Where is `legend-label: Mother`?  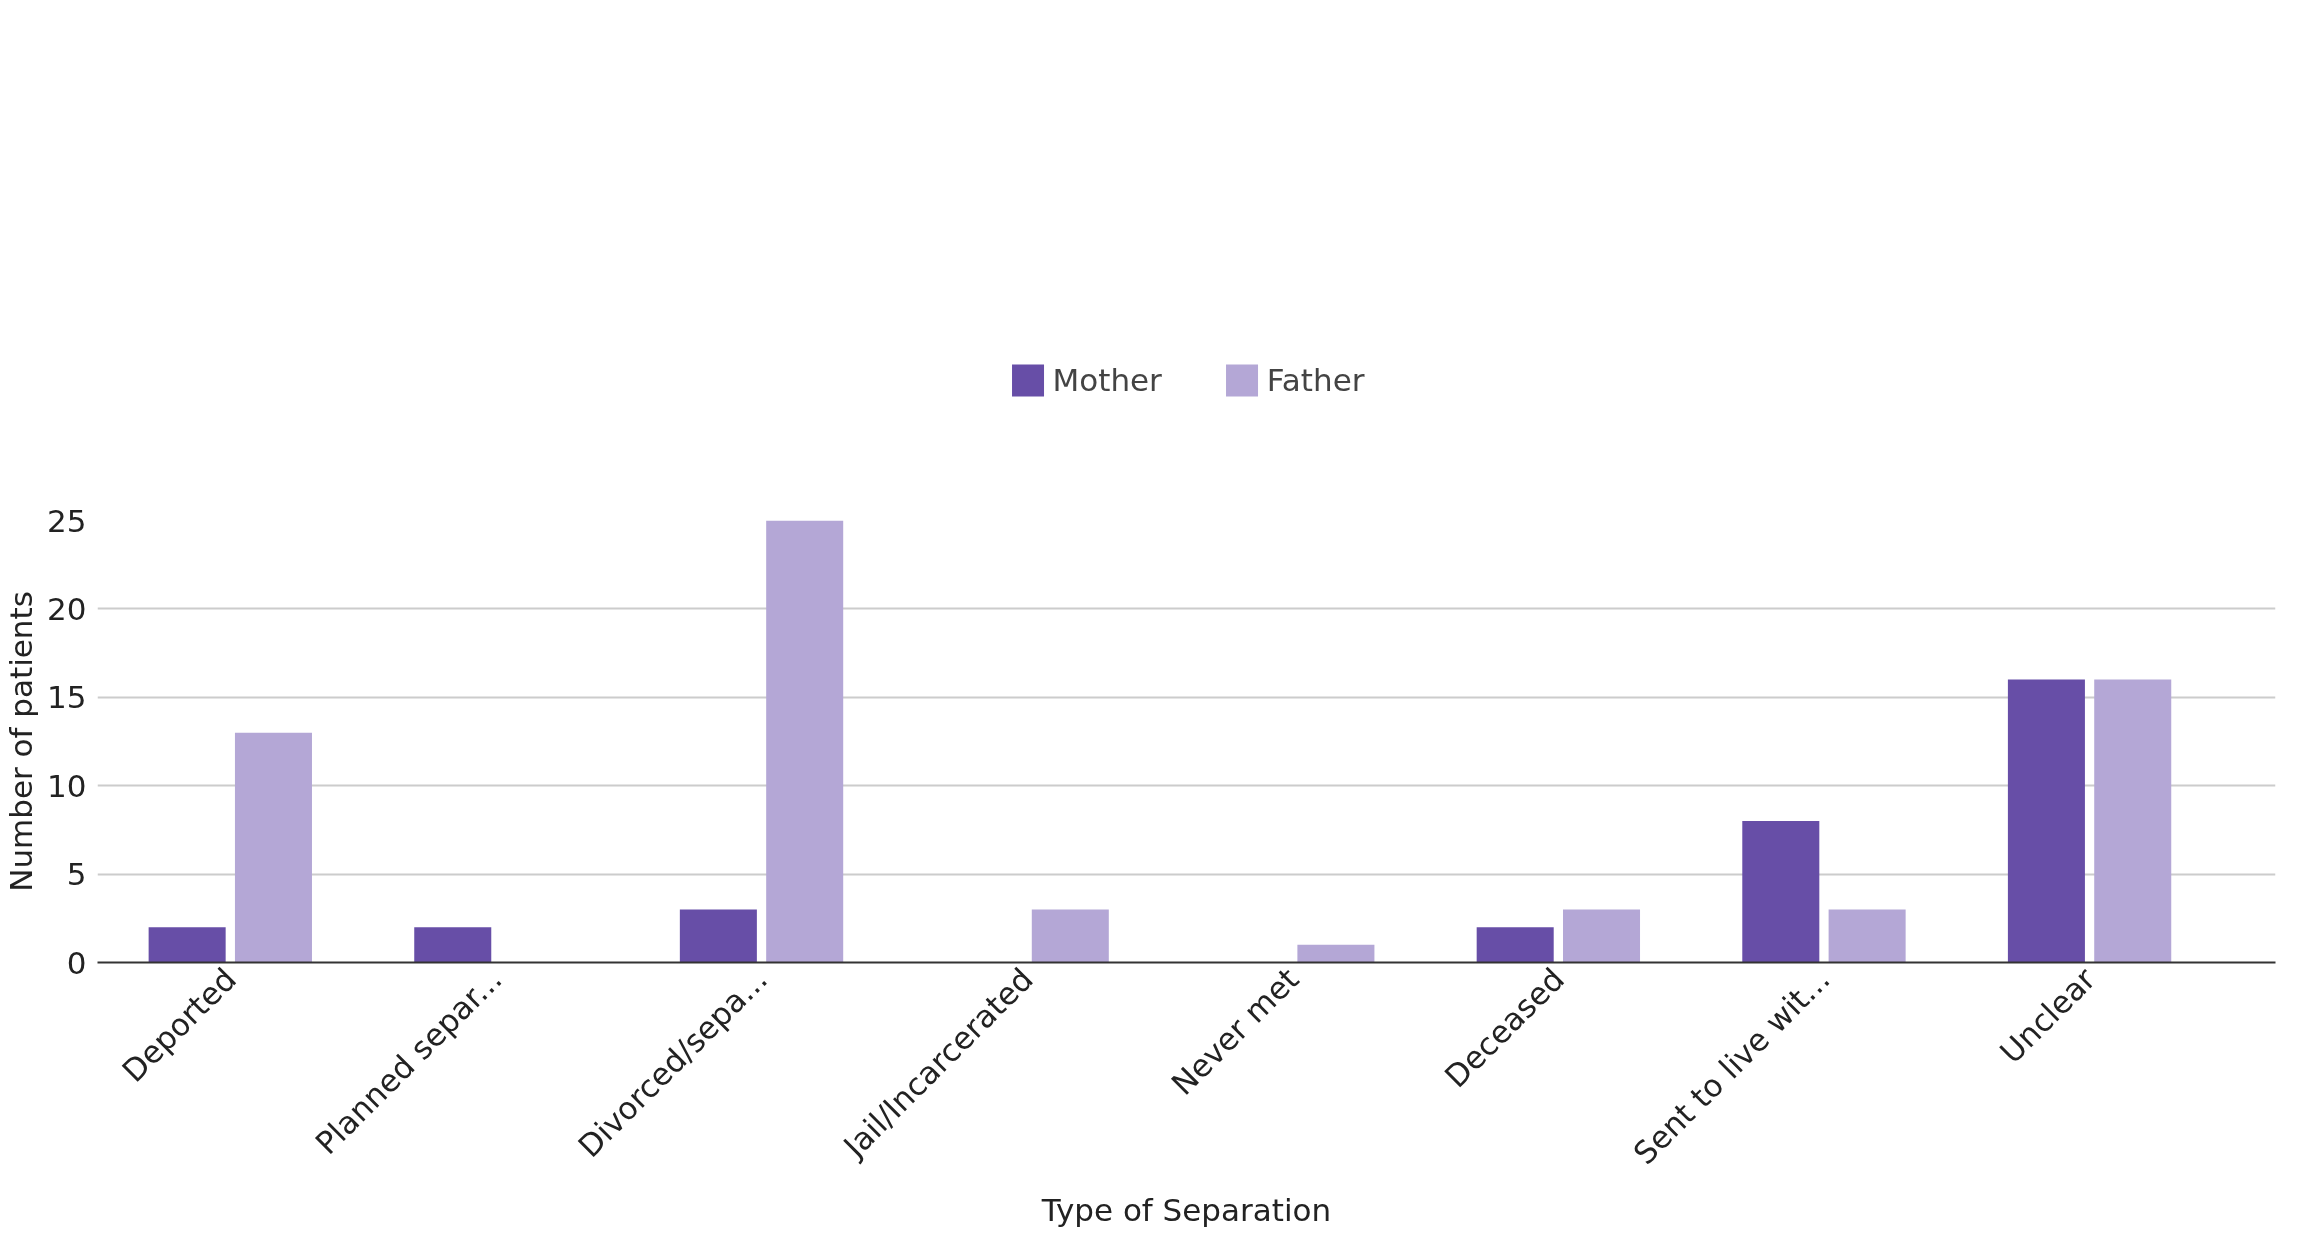
legend-label: Mother is located at coordinates (1107, 380).